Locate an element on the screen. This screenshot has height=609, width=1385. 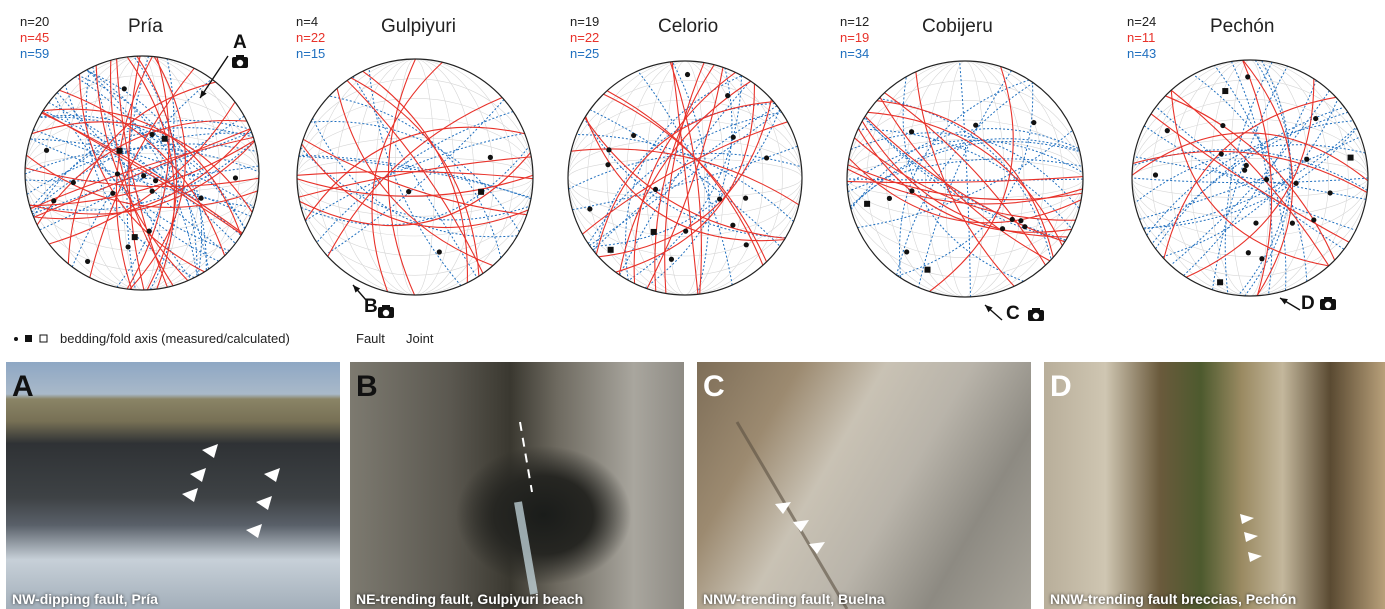
gulpiyuri-counts: n=4 n=22 n=15 is located at coordinates (310, 38).